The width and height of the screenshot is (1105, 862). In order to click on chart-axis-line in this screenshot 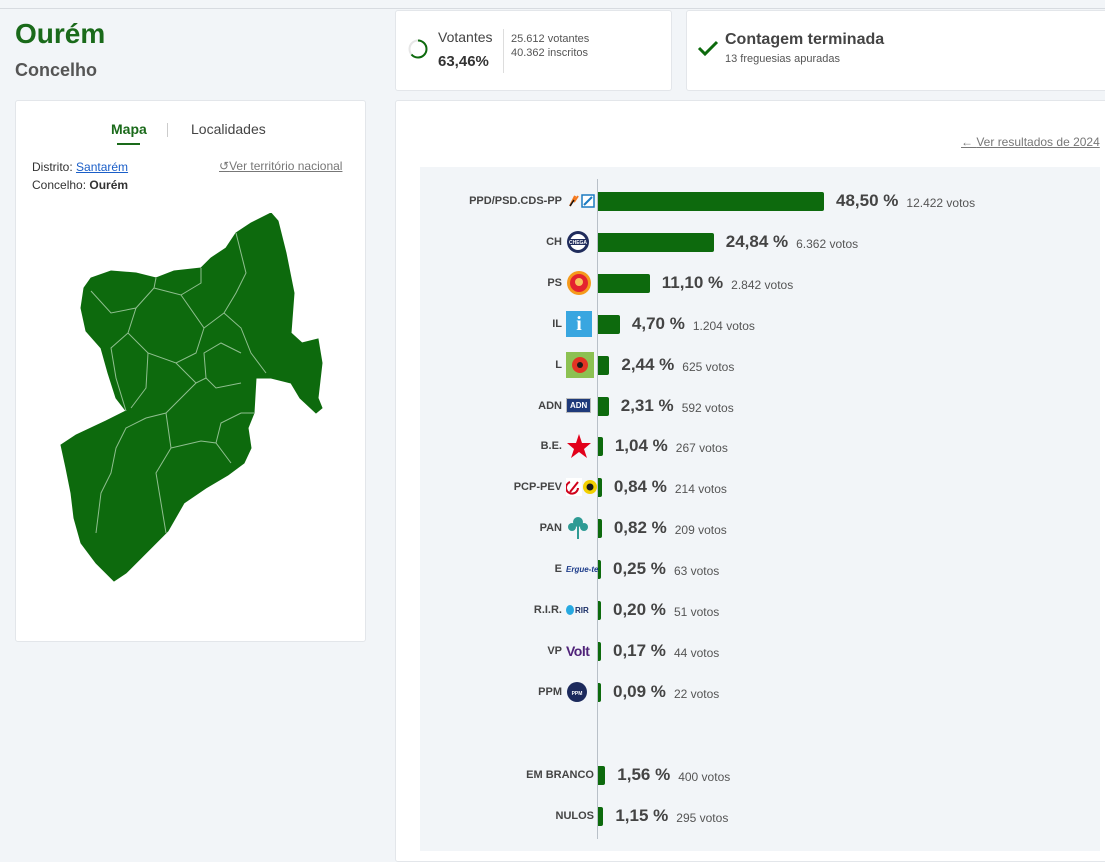, I will do `click(597, 509)`.